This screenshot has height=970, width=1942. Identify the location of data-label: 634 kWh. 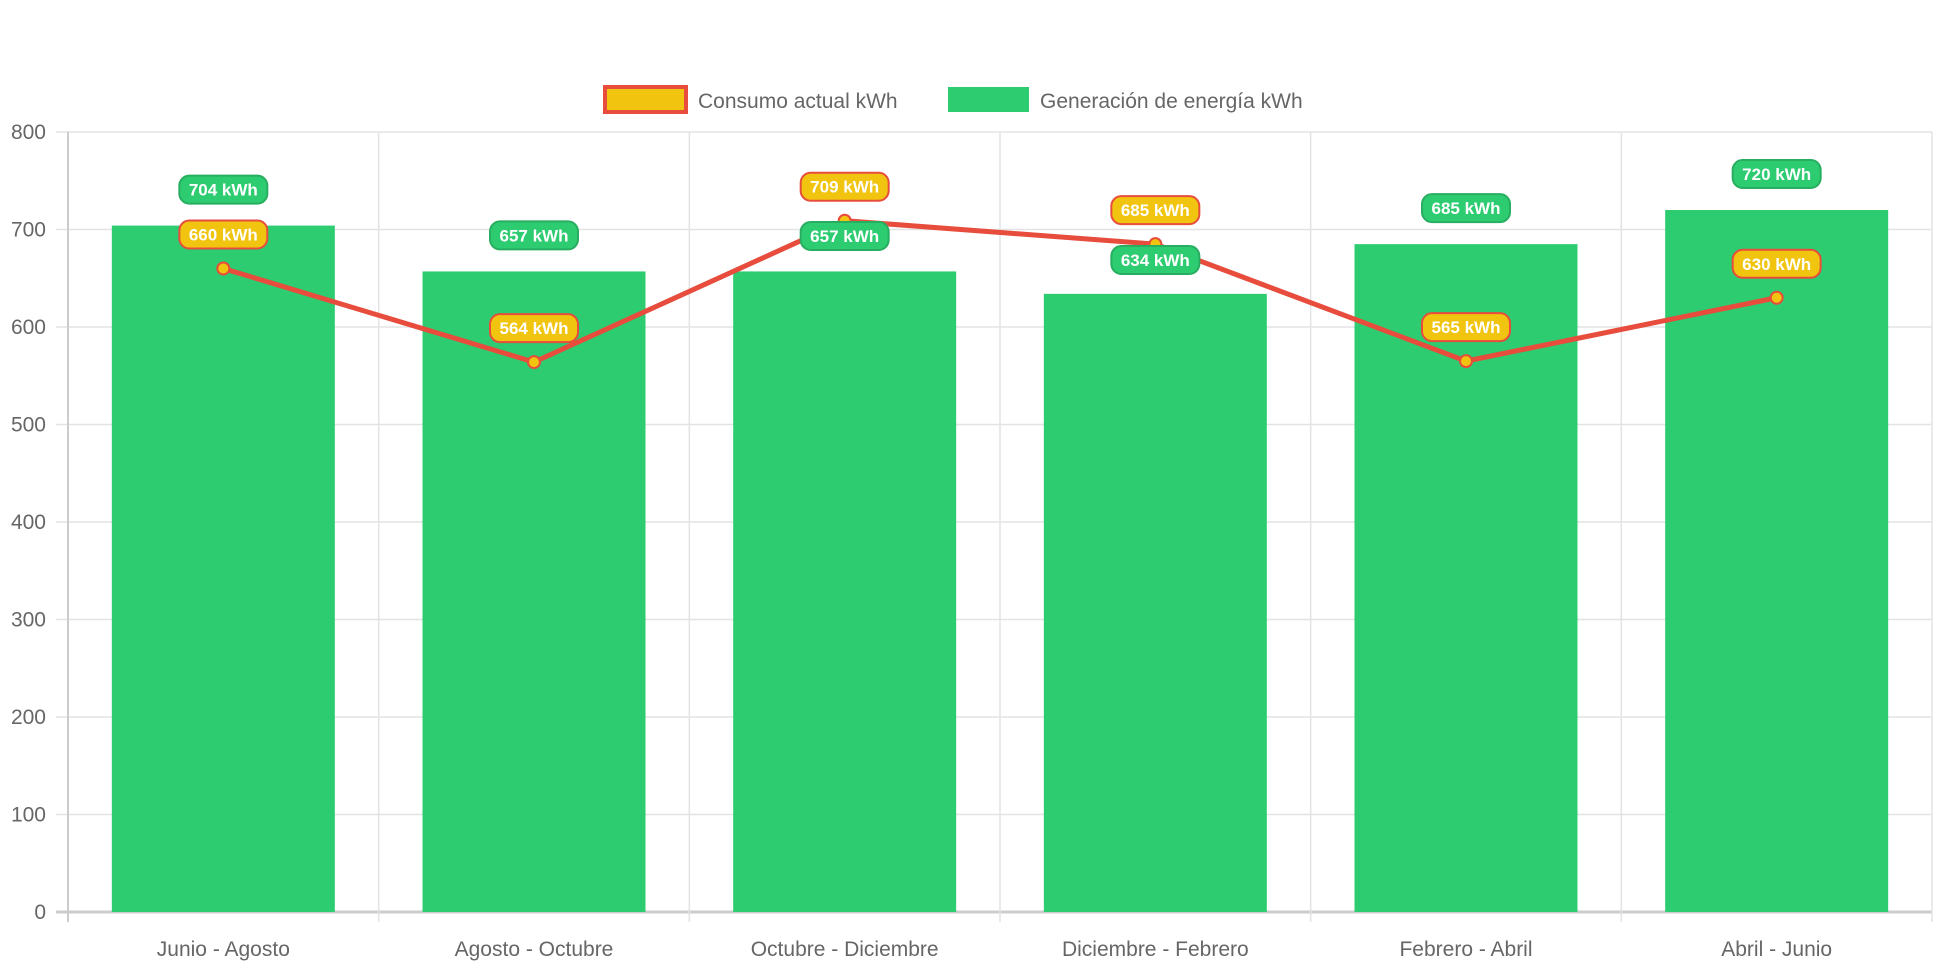
(1155, 260).